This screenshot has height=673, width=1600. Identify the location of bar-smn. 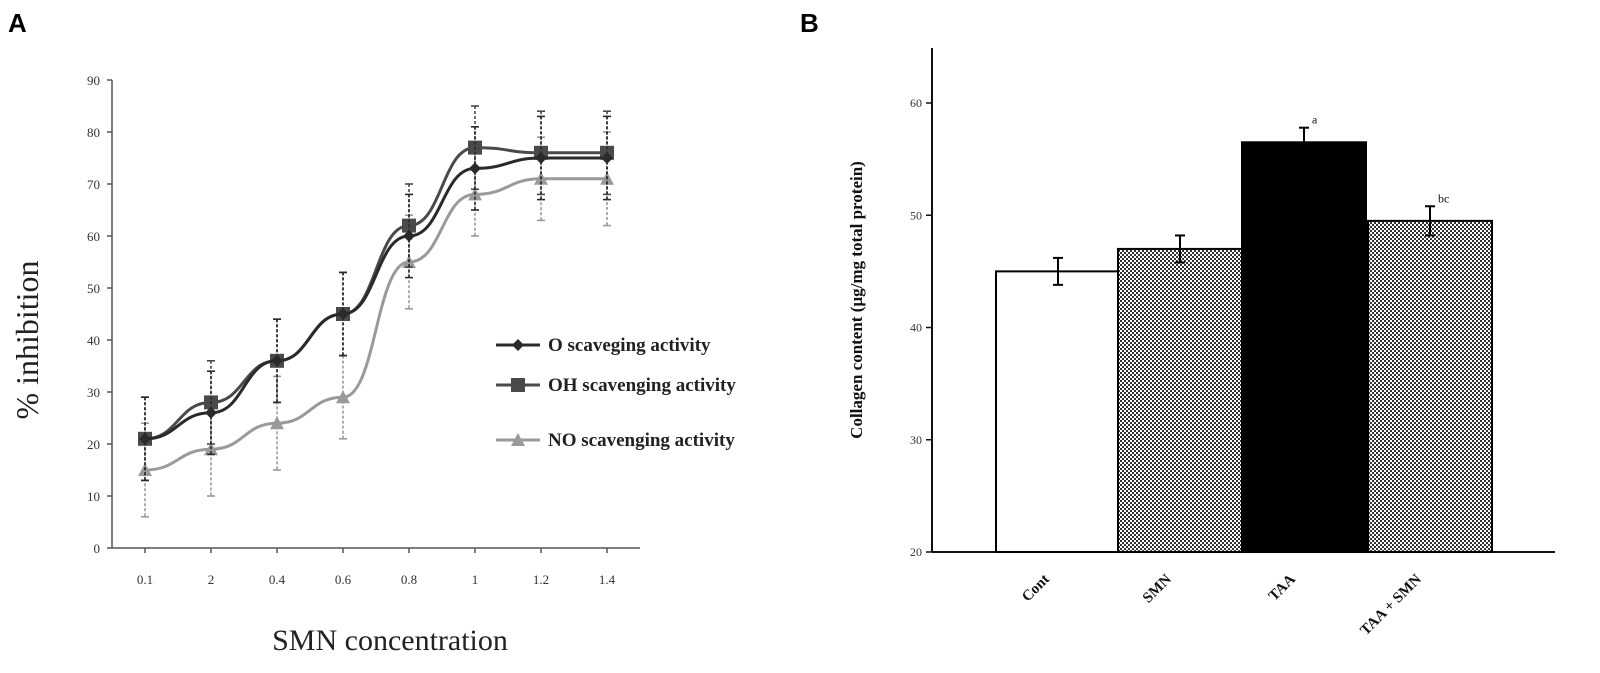
(1180, 400).